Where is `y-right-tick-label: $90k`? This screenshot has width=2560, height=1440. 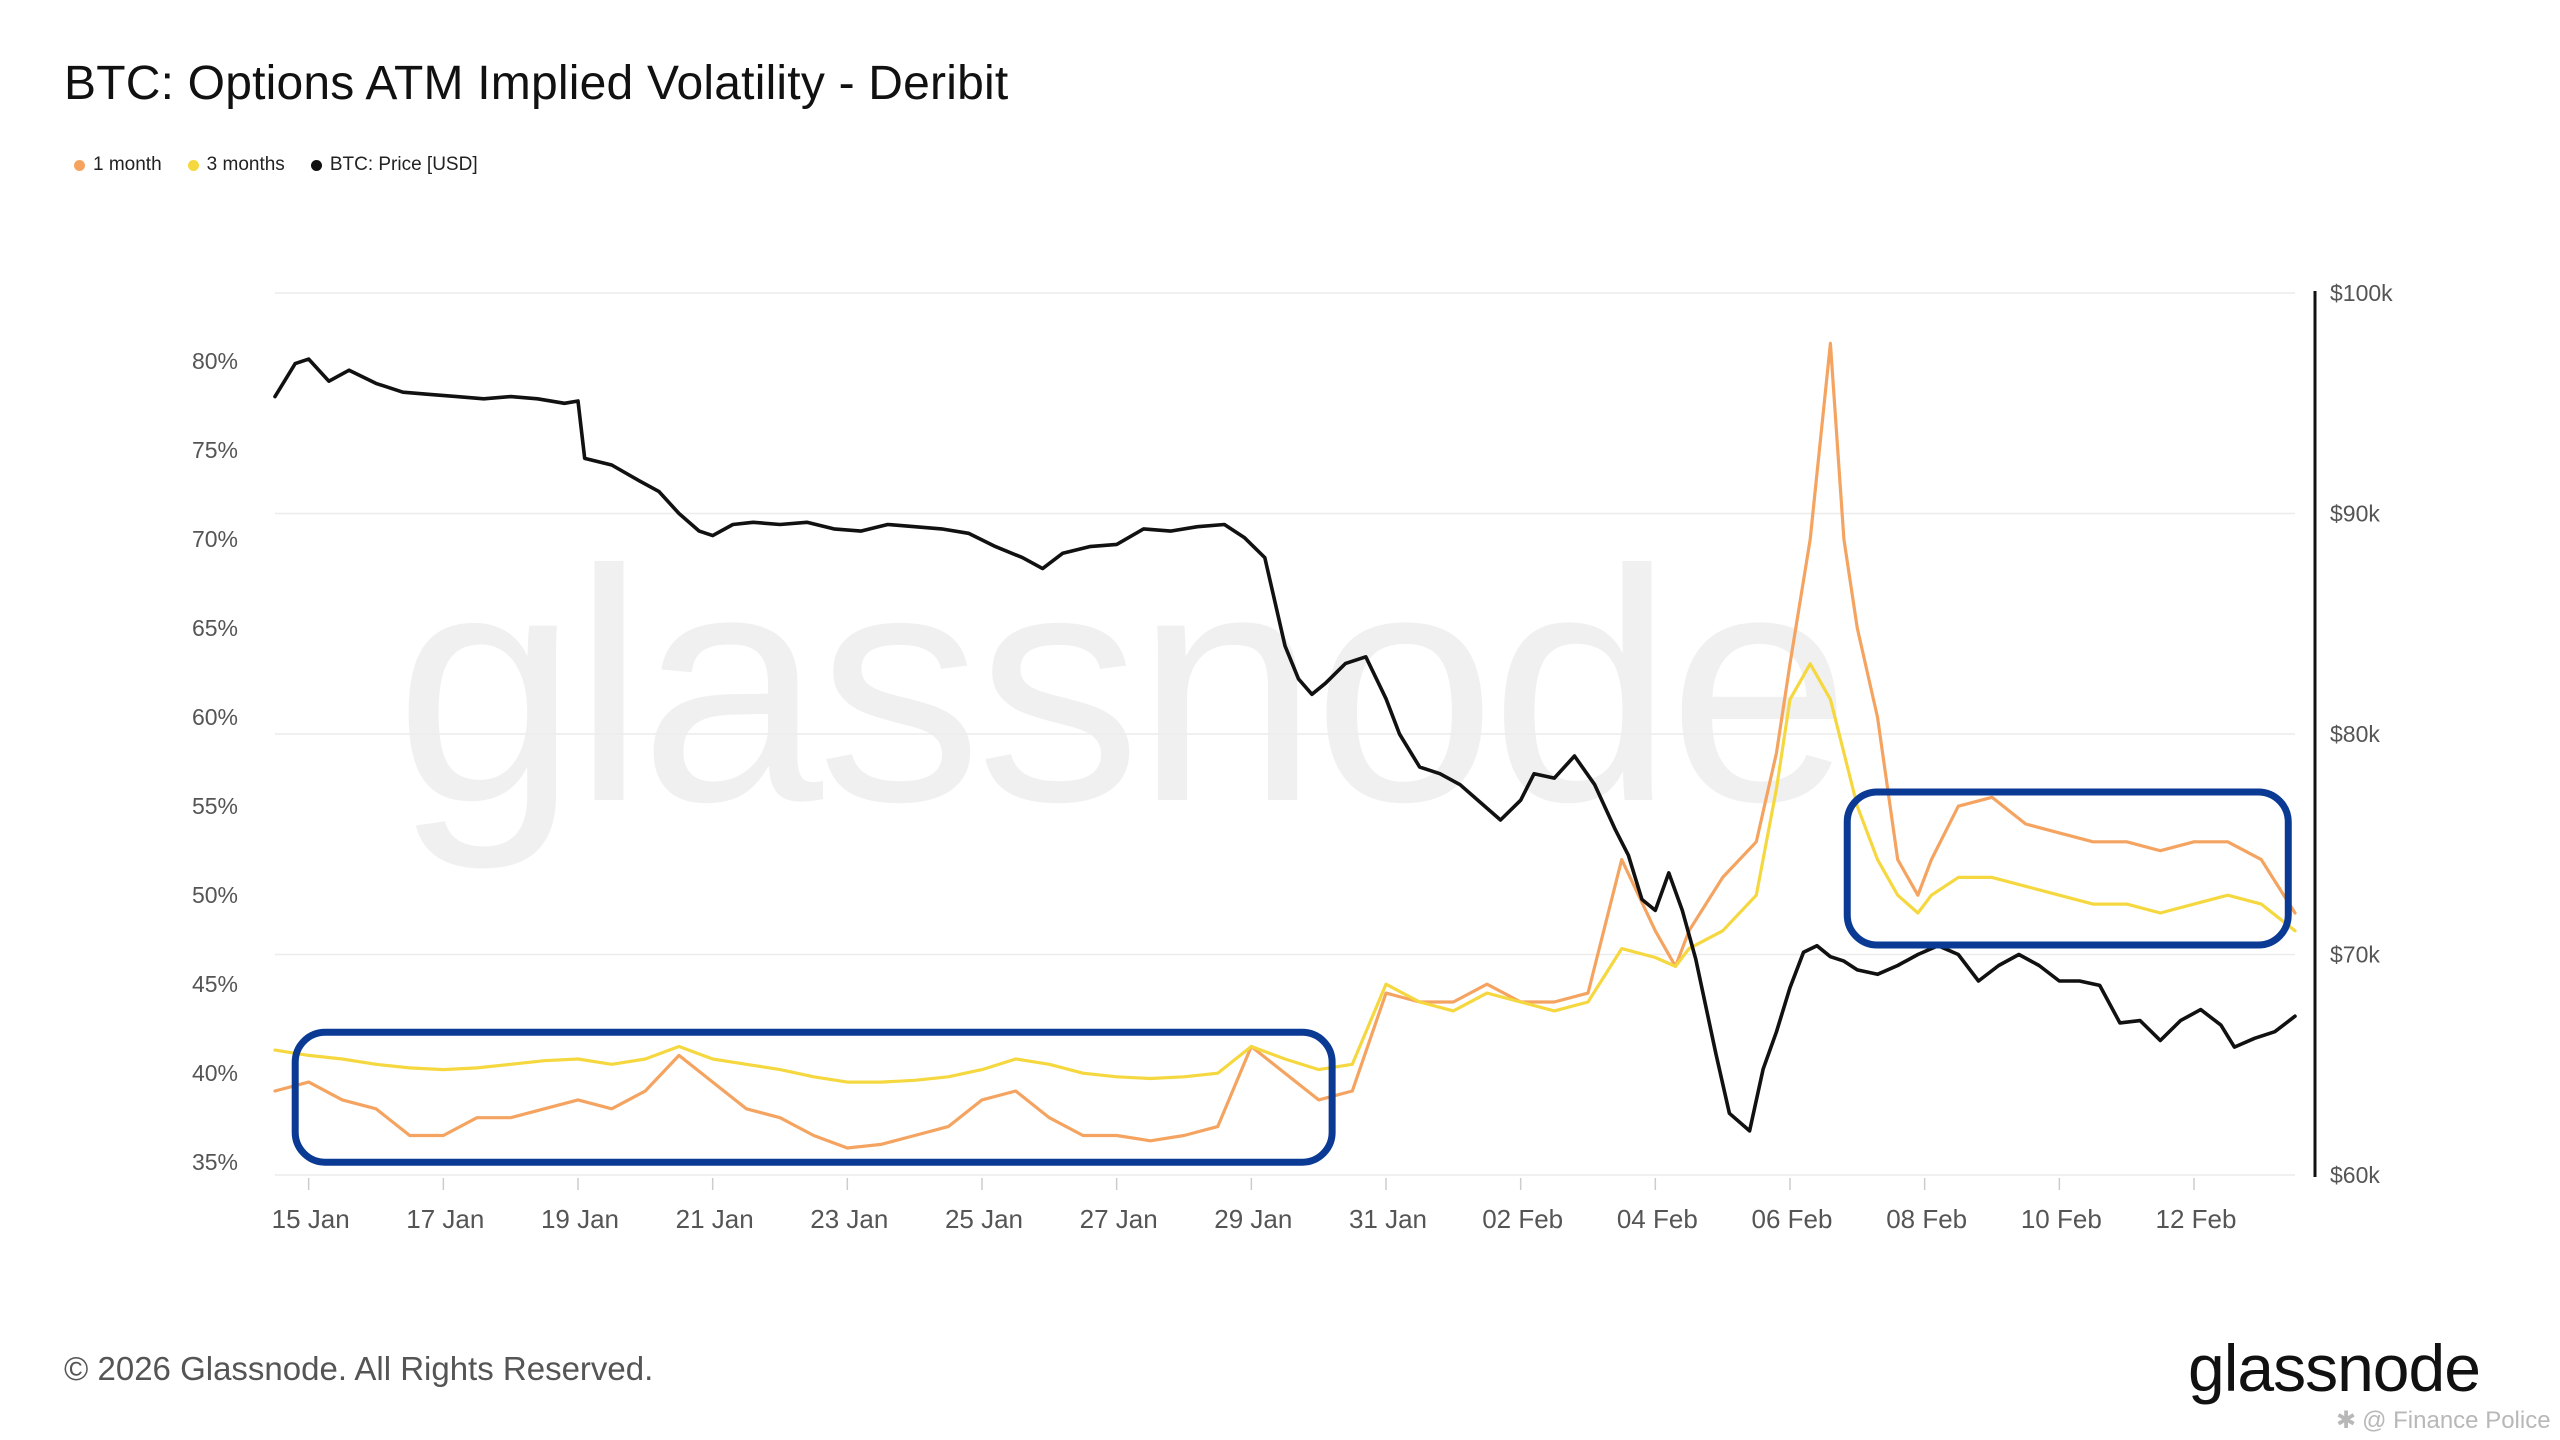
y-right-tick-label: $90k is located at coordinates (2355, 514).